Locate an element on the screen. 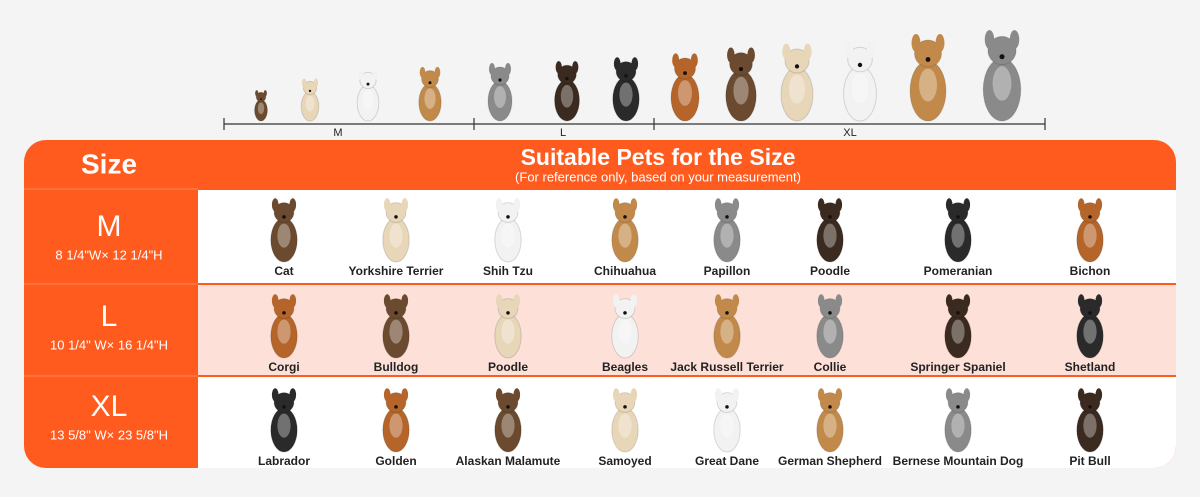 The image size is (1200, 497). row-size: M is located at coordinates (109, 226).